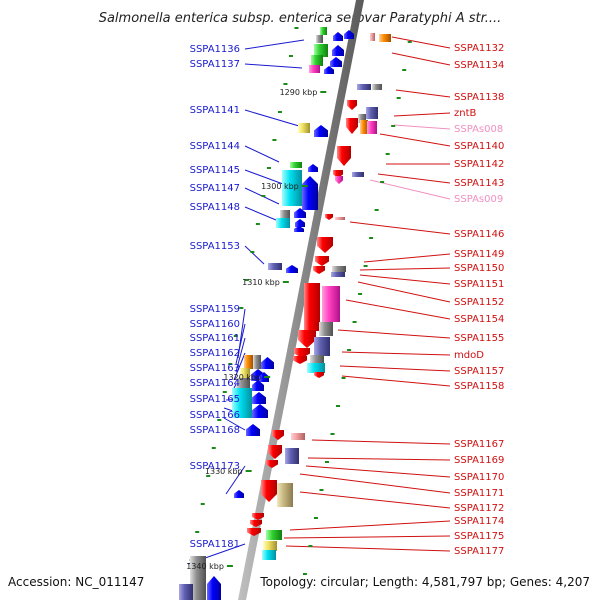 This screenshot has height=600, width=600. I want to click on label-connector-sspa1167, so click(381, 442).